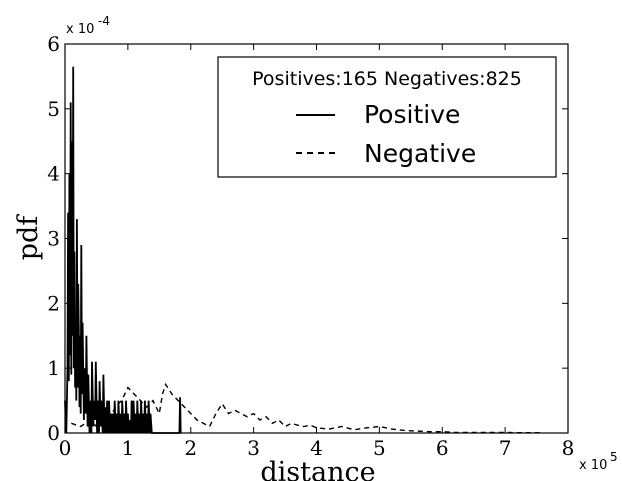 This screenshot has height=481, width=622. Describe the element at coordinates (80, 29) in the screenshot. I see `y-multiplier: x 10` at that location.